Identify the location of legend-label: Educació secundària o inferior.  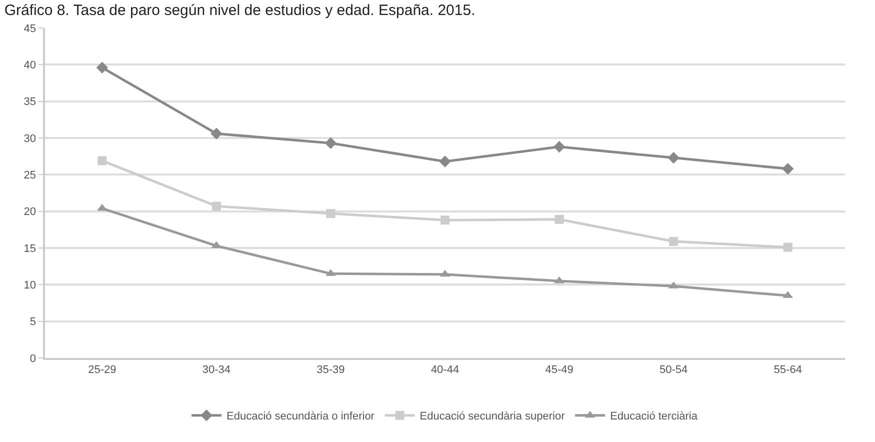
(300, 416).